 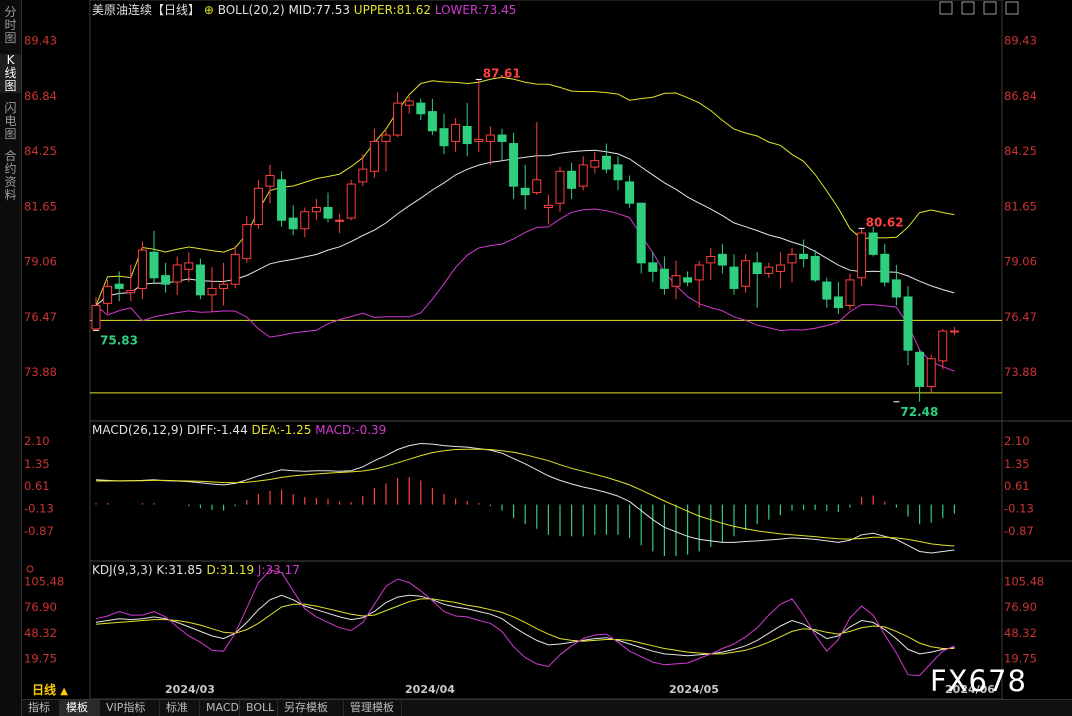 What do you see at coordinates (30, 569) in the screenshot?
I see `kdj-settings-icon` at bounding box center [30, 569].